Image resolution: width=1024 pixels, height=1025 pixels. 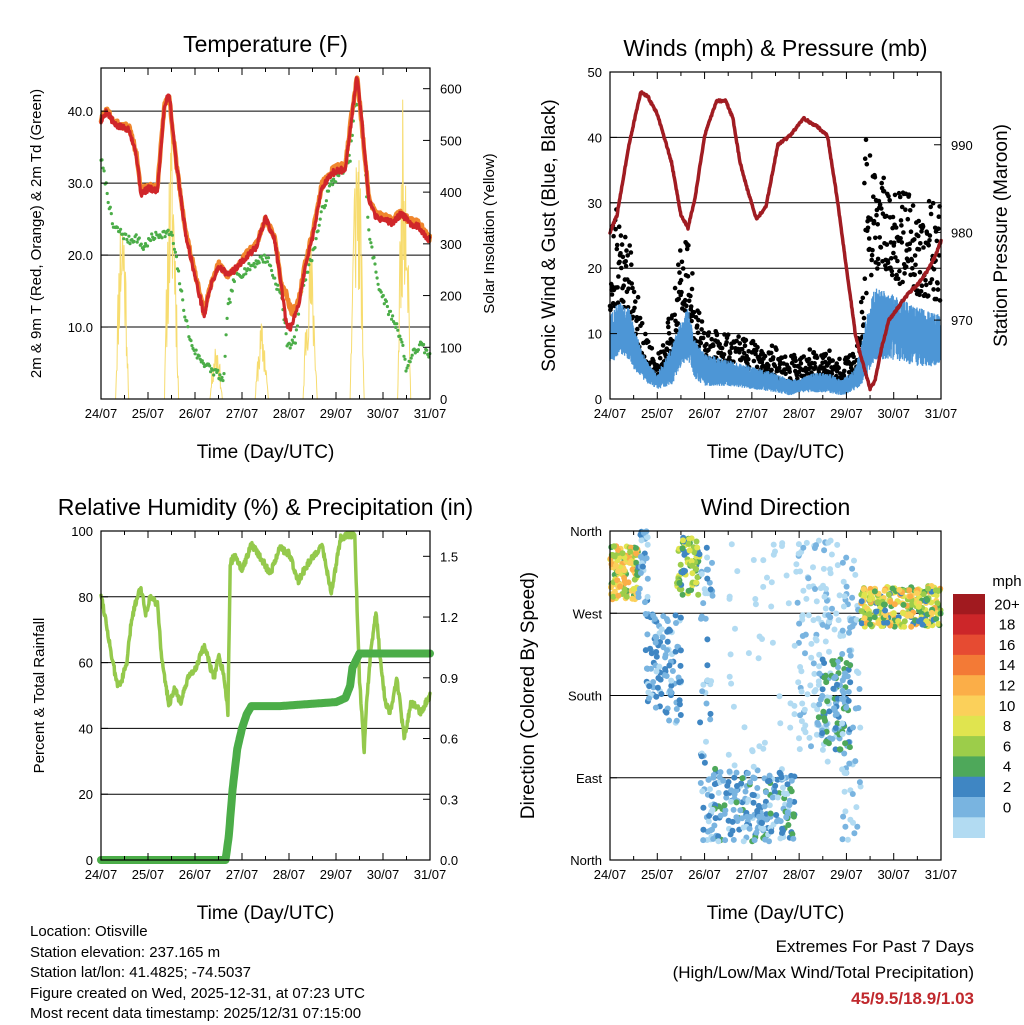 I want to click on y-tick-label: North, so click(x=586, y=860).